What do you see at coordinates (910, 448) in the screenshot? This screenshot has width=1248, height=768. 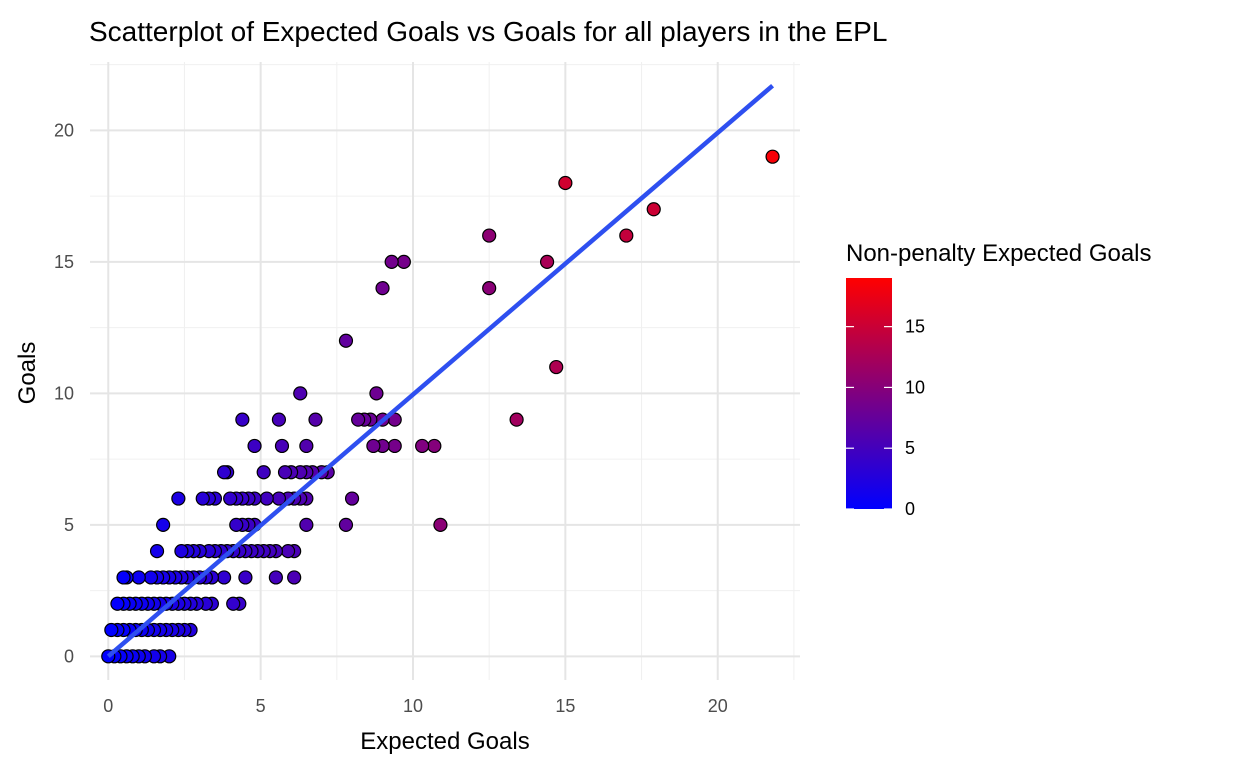 I see `legend-tick-label: 5` at bounding box center [910, 448].